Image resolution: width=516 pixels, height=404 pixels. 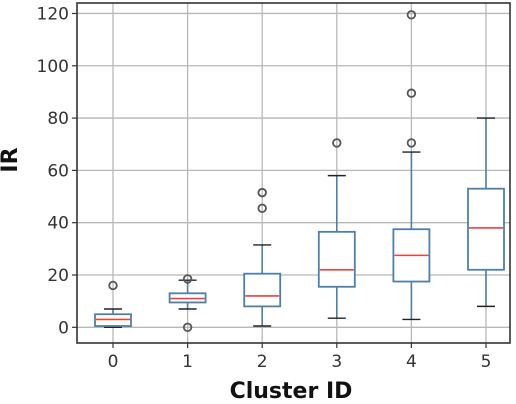 What do you see at coordinates (58, 119) in the screenshot?
I see `y-tick-label: 80` at bounding box center [58, 119].